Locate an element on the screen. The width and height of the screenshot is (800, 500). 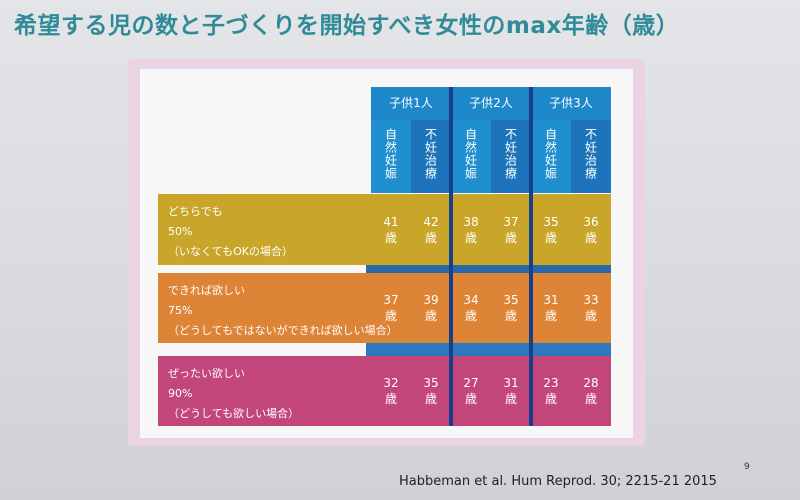
column-group-header: 子供2人 is located at coordinates (491, 103).